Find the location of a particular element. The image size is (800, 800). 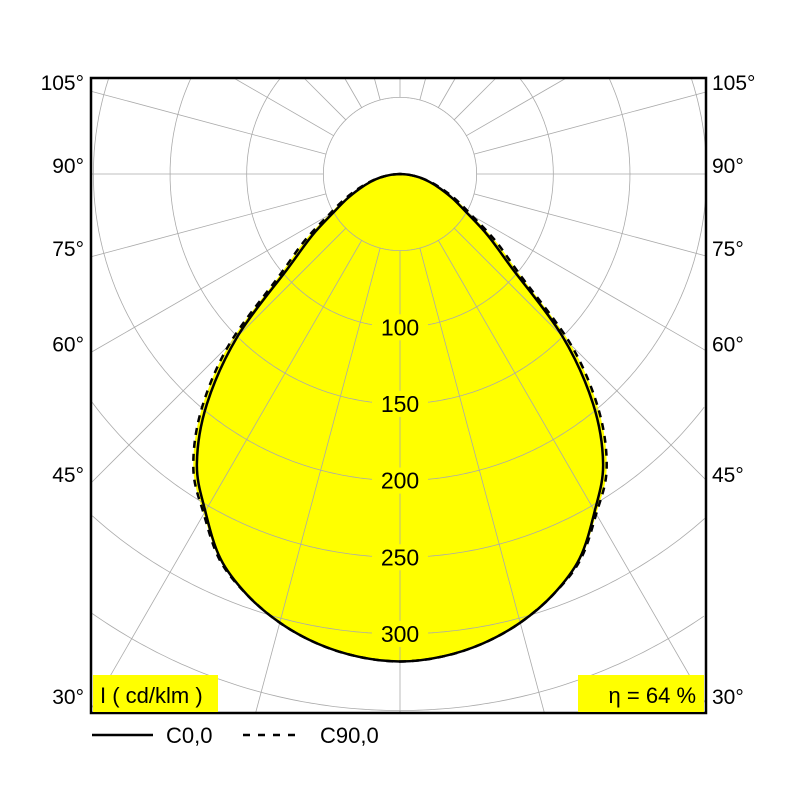

angle-tick-label-right: 60° is located at coordinates (728, 344).